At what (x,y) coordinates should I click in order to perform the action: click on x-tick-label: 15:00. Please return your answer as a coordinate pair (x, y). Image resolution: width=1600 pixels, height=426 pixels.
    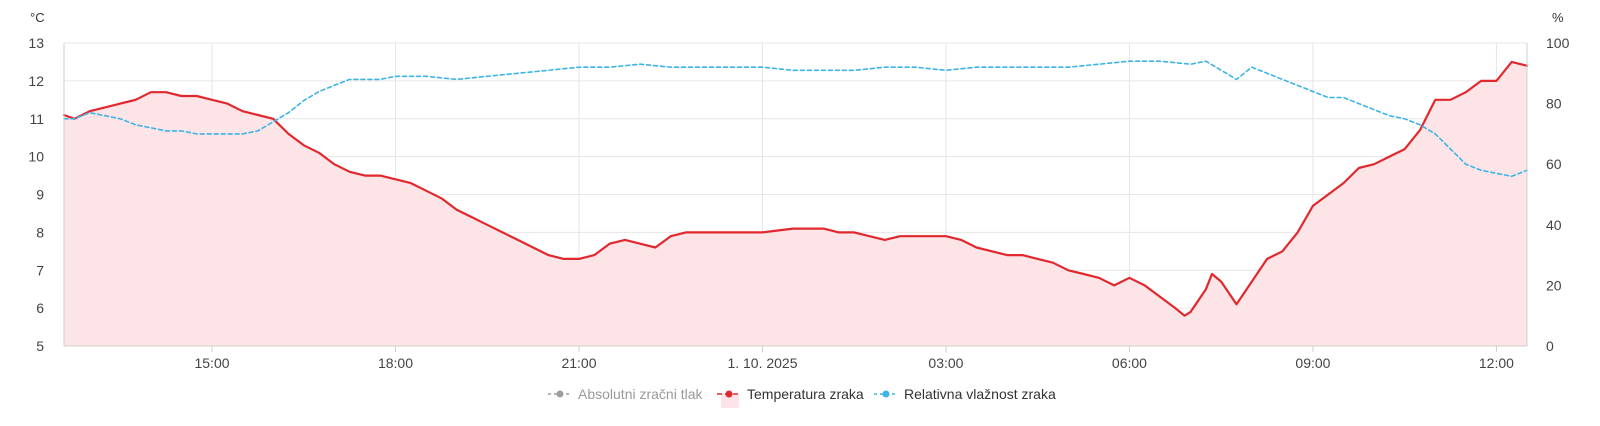
    Looking at the image, I should click on (211, 363).